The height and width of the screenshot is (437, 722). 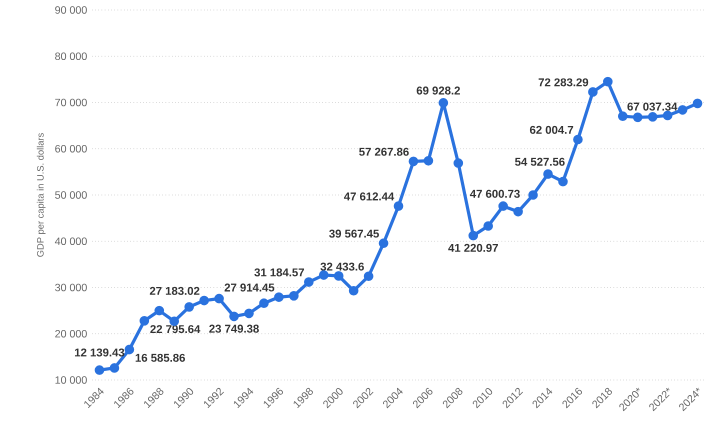 What do you see at coordinates (99, 352) in the screenshot?
I see `data-label: 12 139.43` at bounding box center [99, 352].